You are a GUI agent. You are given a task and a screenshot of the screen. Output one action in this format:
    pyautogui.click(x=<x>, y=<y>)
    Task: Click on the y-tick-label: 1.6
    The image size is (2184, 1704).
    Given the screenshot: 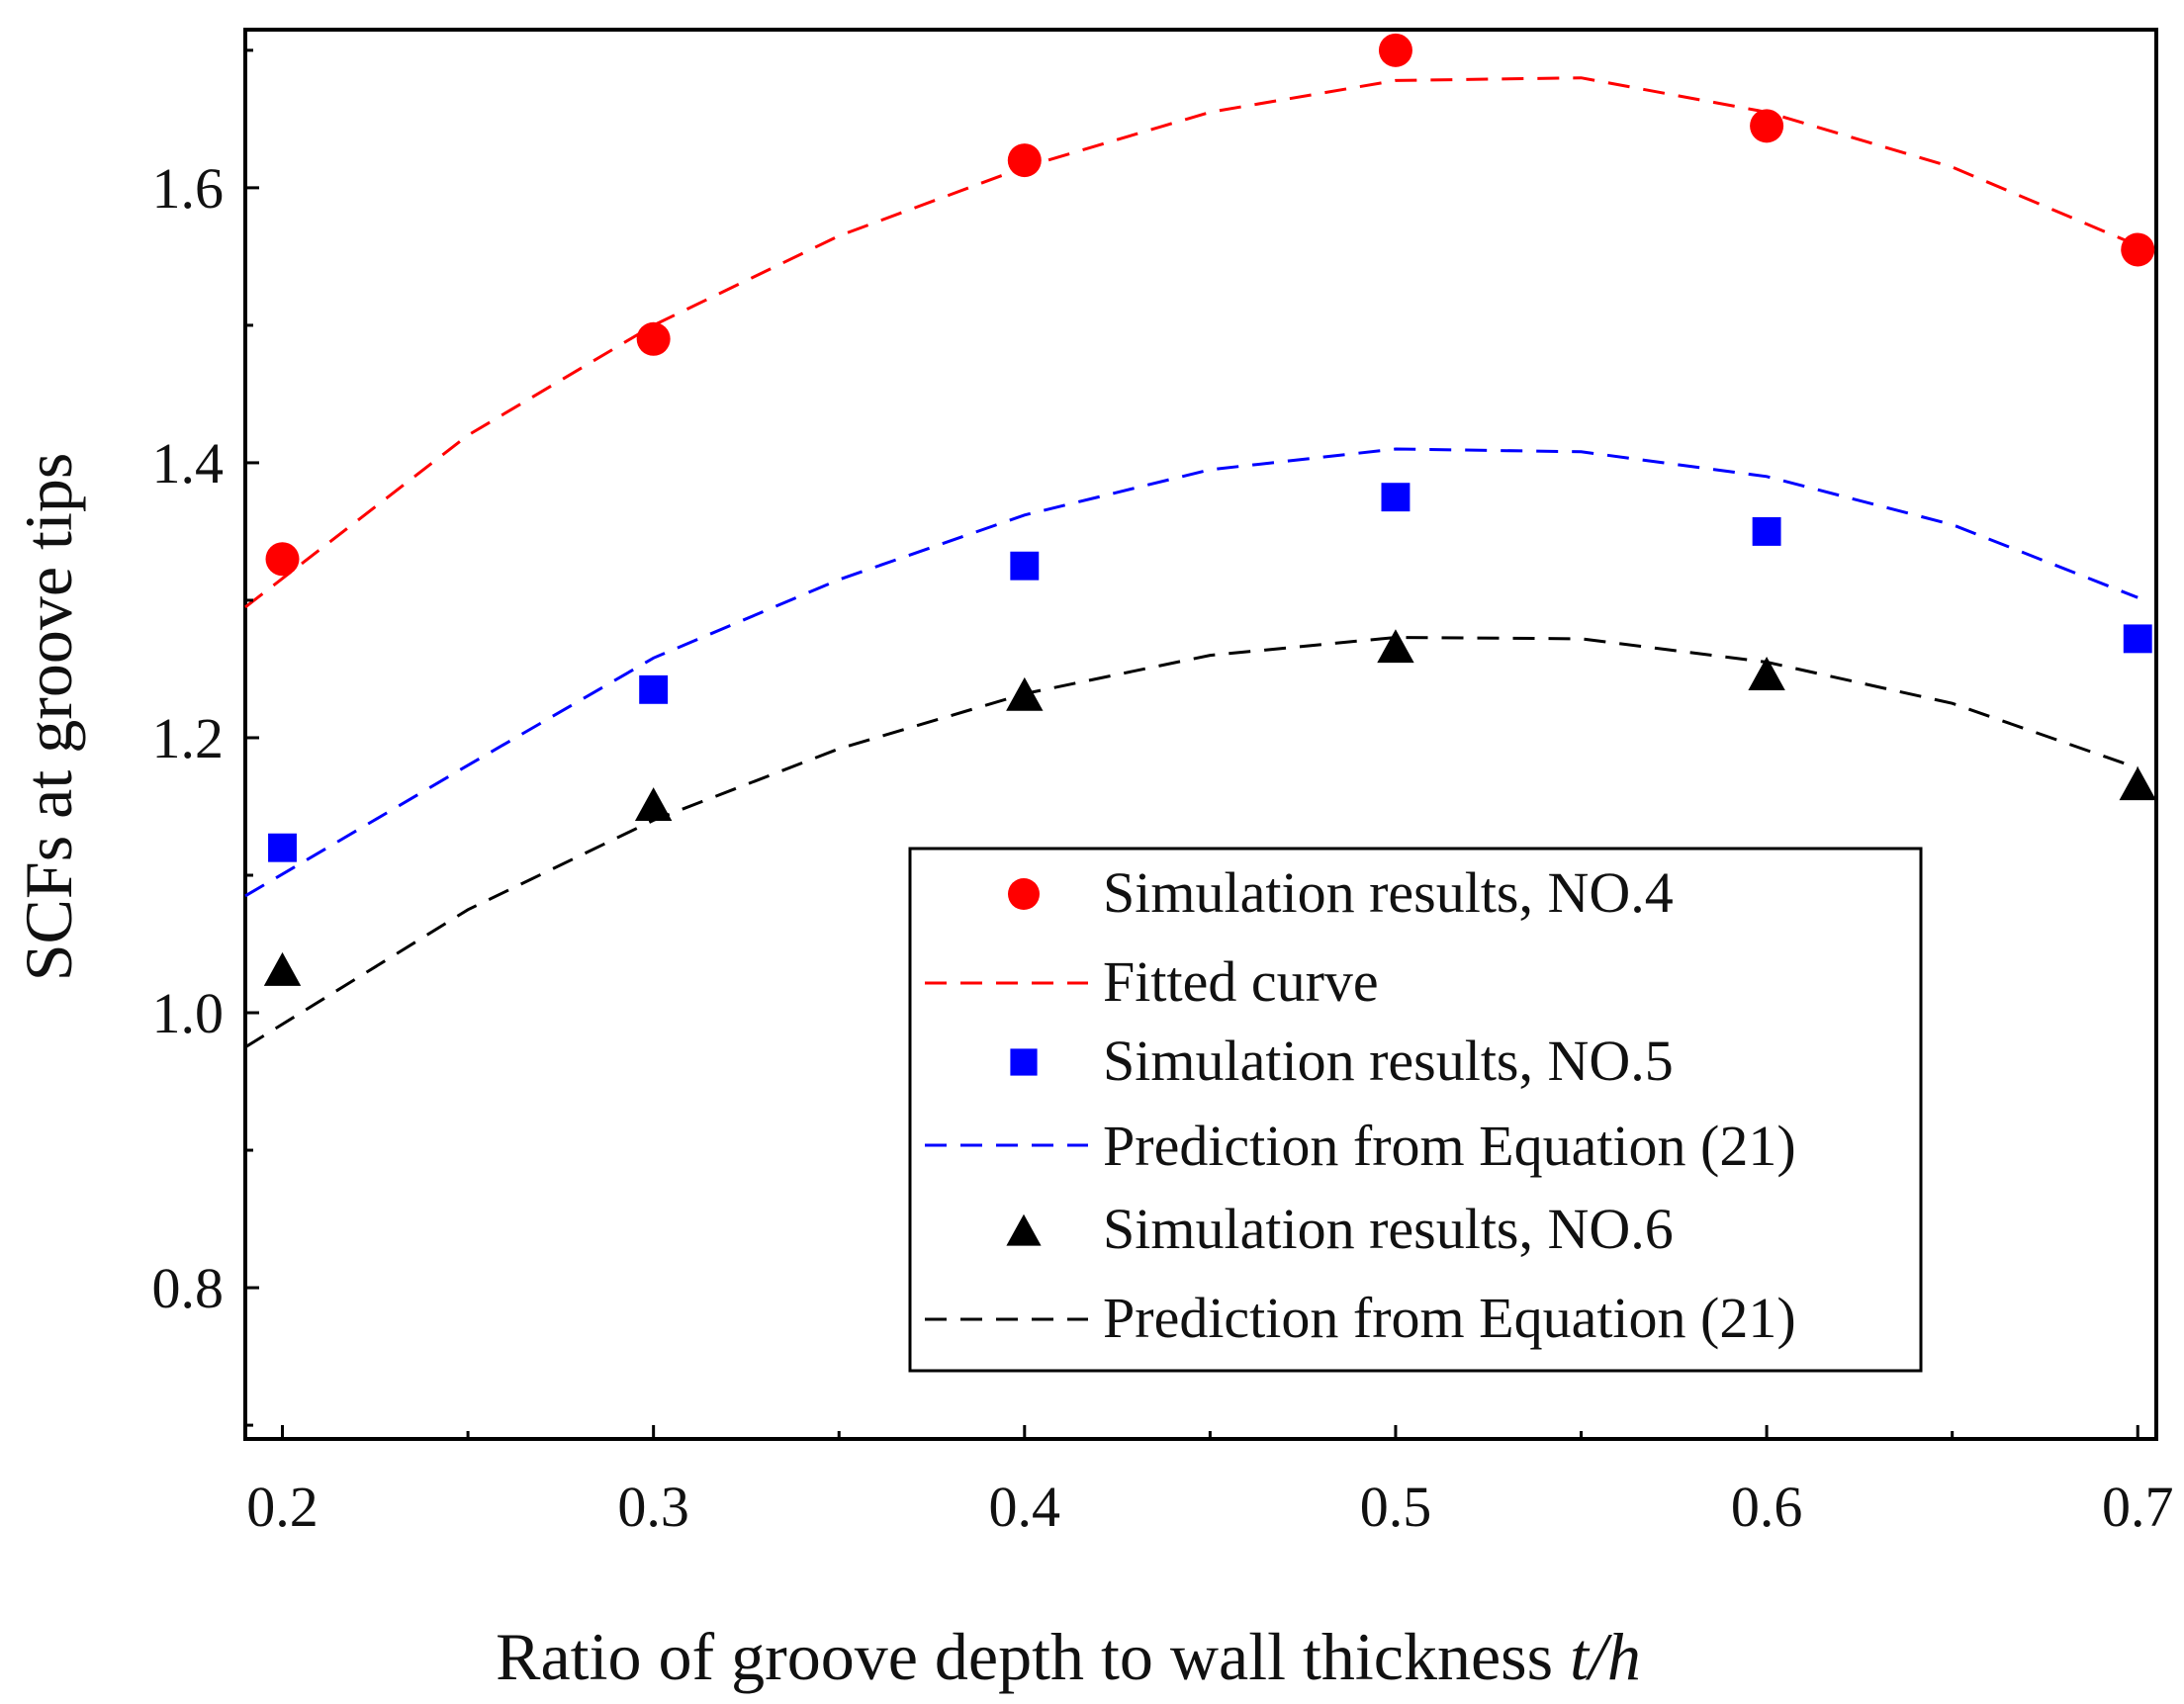 What is the action you would take?
    pyautogui.click(x=188, y=188)
    